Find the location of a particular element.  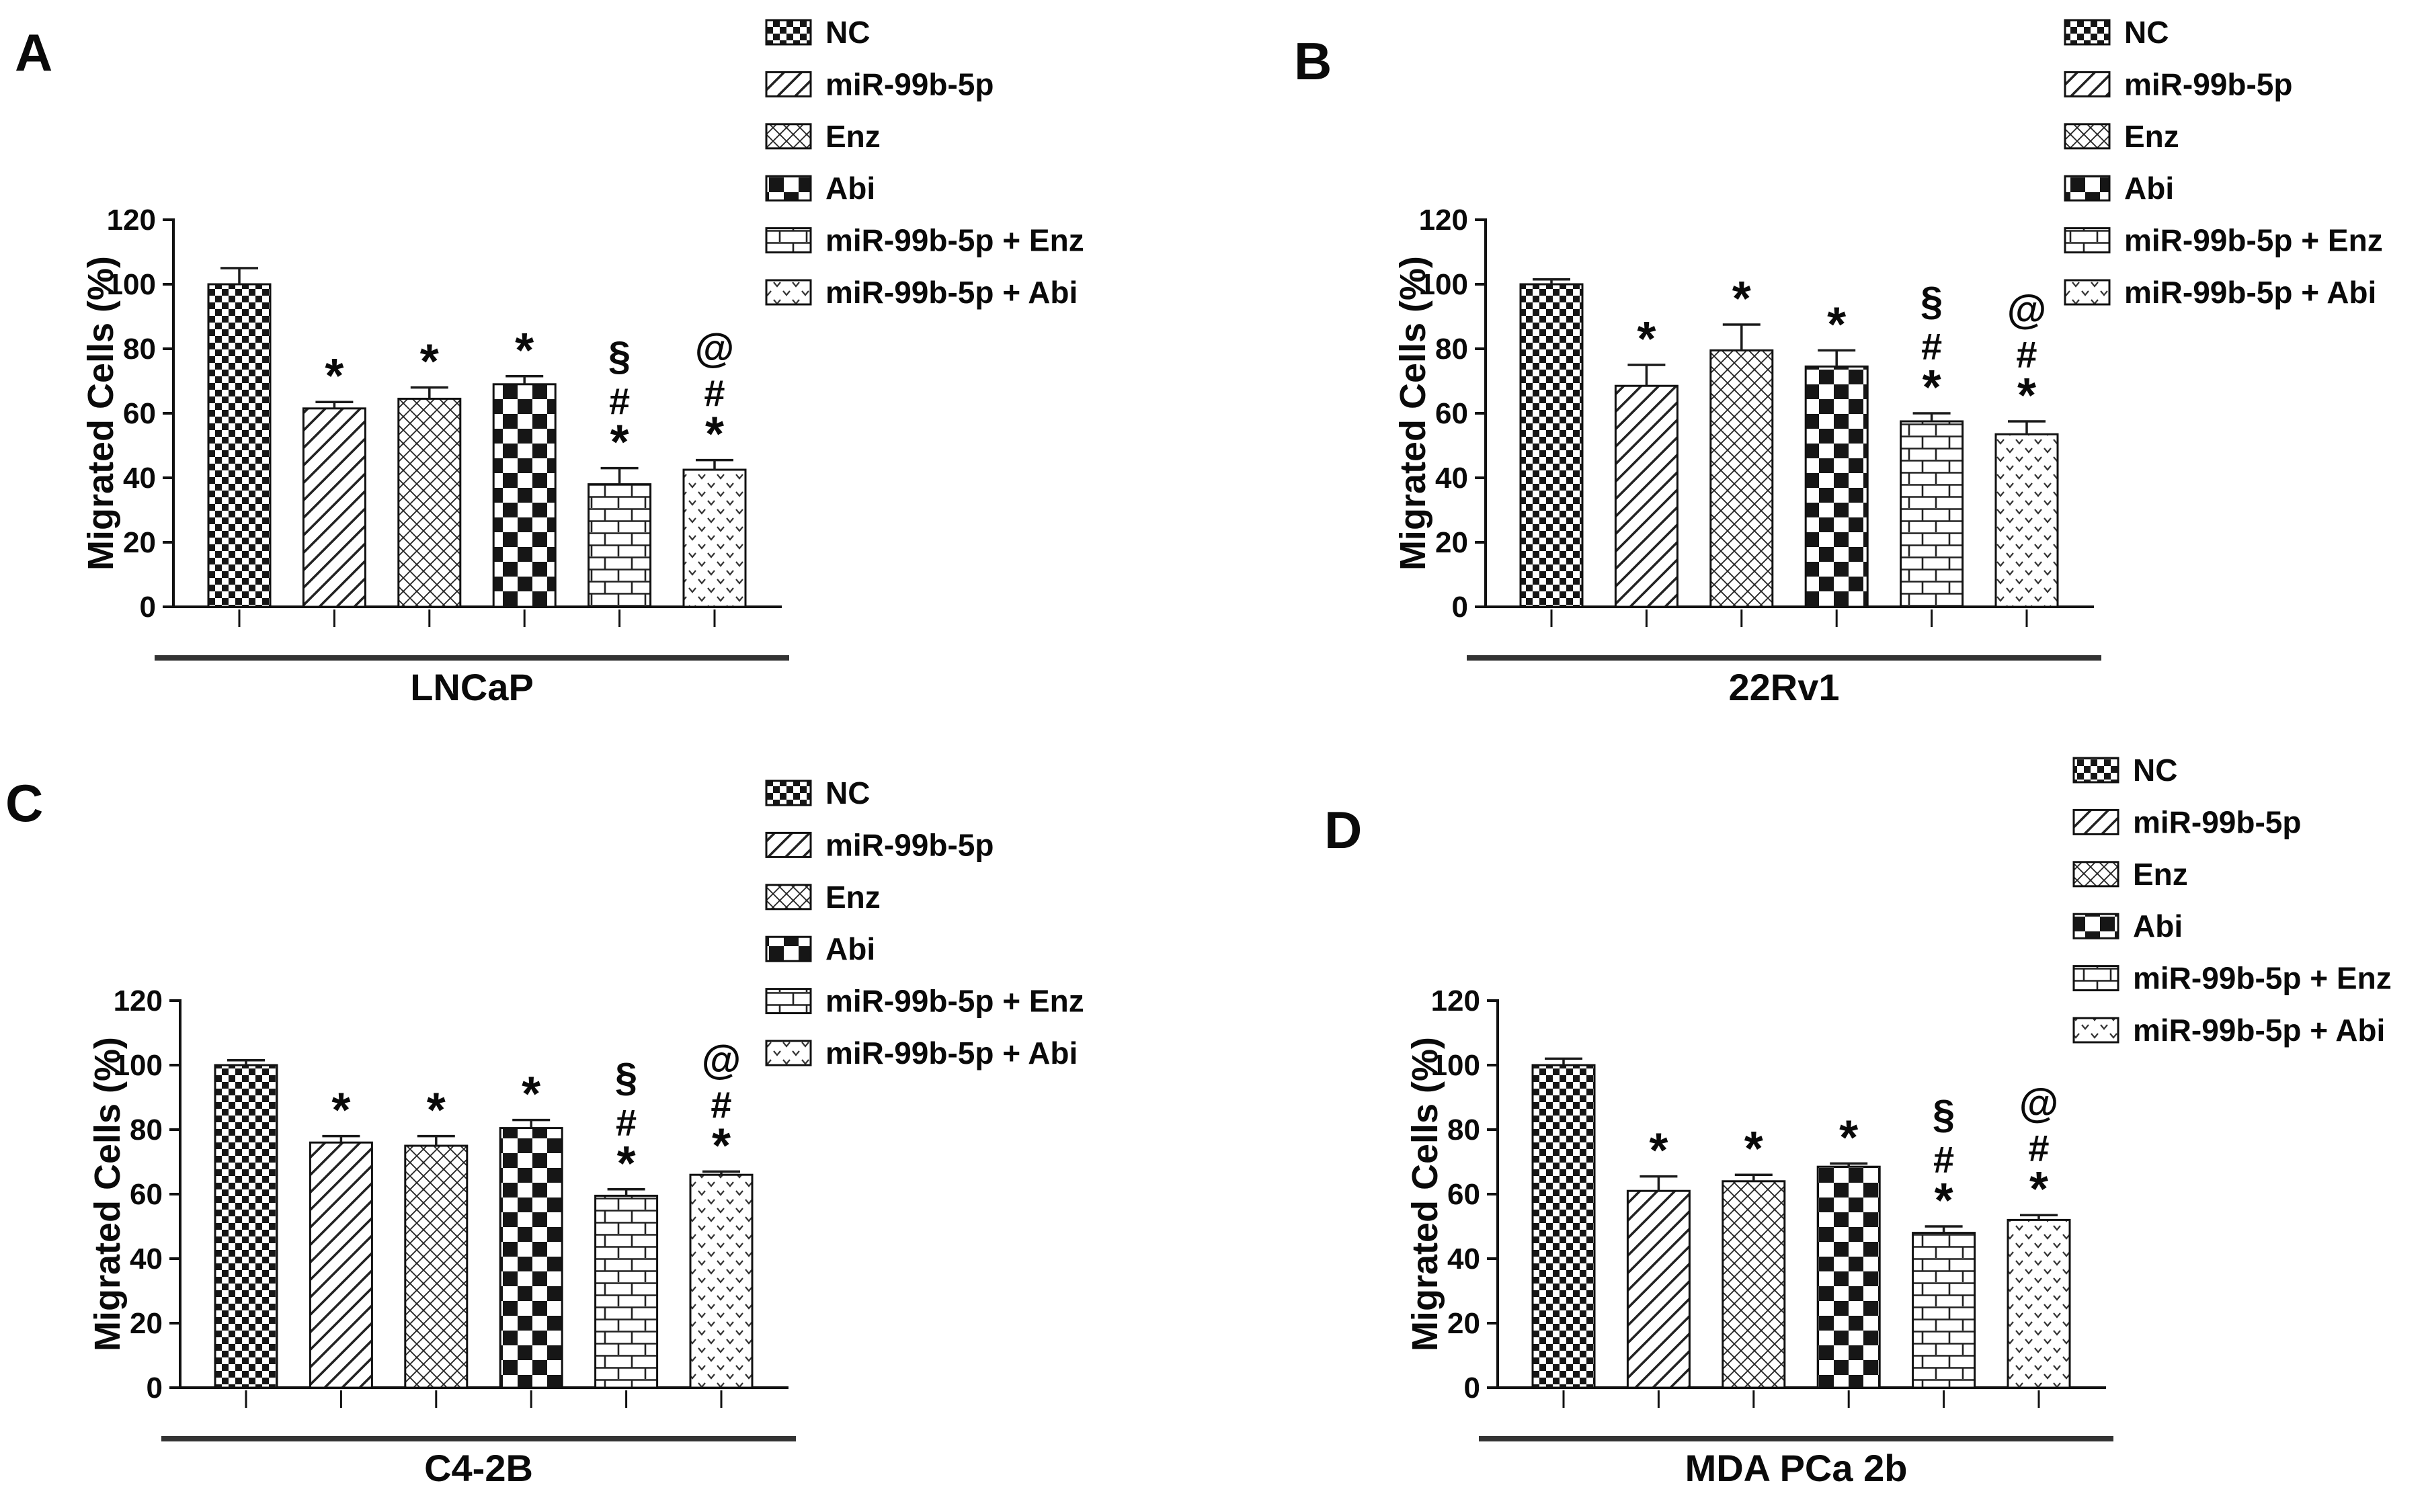

legend-label: miR-99b-5p is located at coordinates (2217, 821).